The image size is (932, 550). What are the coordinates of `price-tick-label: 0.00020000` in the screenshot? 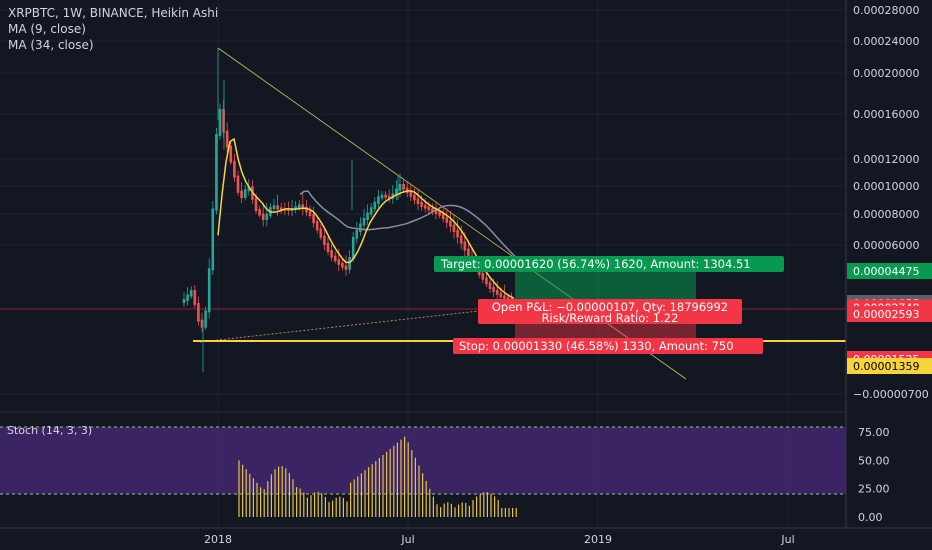 It's located at (886, 73).